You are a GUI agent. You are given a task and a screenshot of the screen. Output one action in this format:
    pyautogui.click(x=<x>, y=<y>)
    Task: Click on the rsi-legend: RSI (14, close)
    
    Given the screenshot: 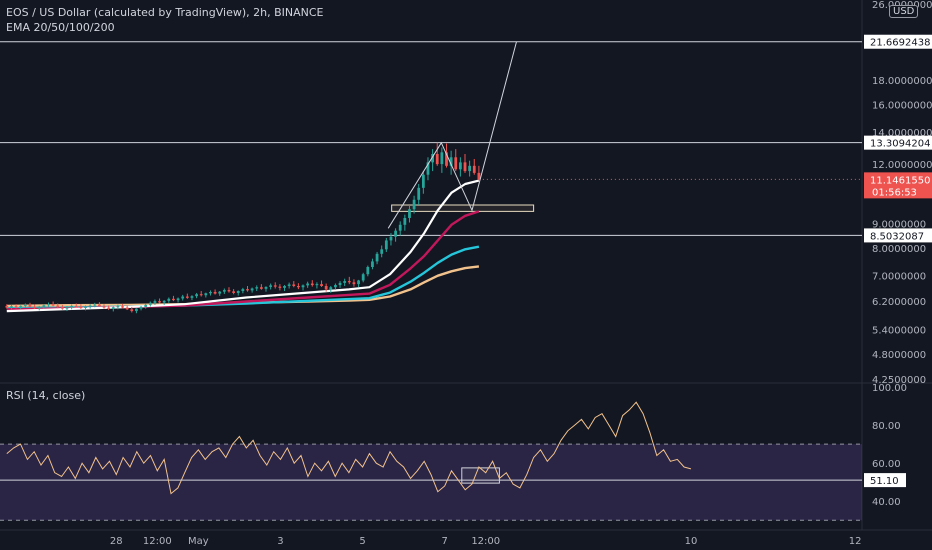 What is the action you would take?
    pyautogui.click(x=46, y=395)
    